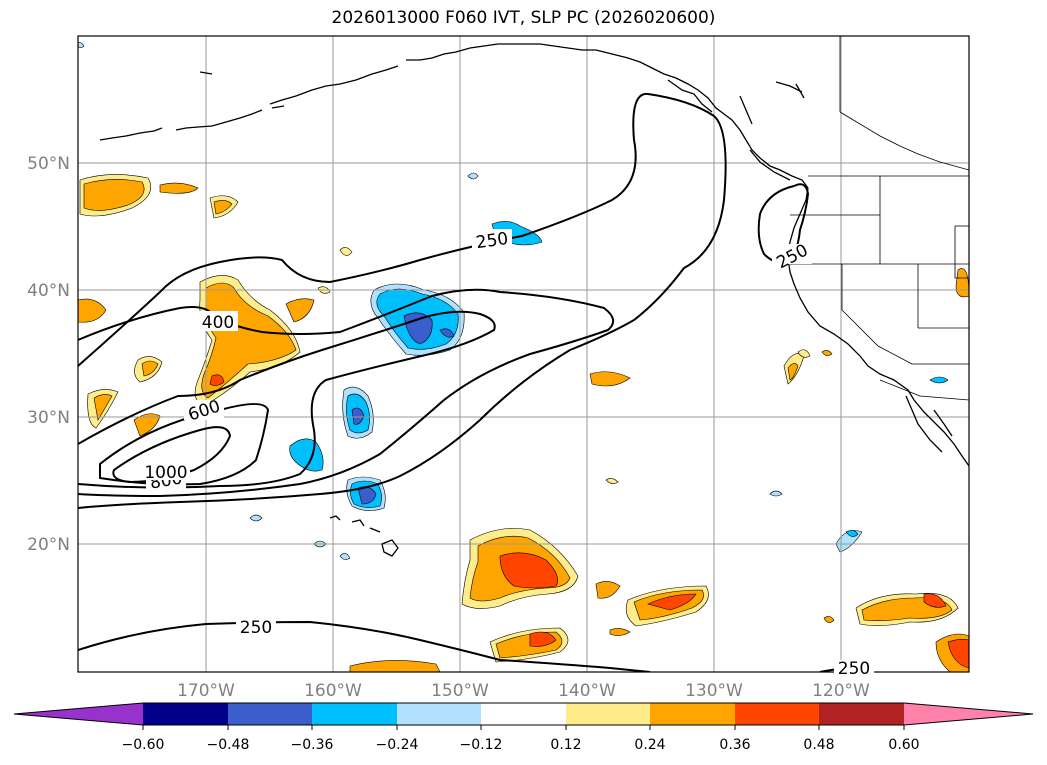 Image resolution: width=1047 pixels, height=765 pixels. What do you see at coordinates (714, 691) in the screenshot?
I see `lon-label-130w: 130°W` at bounding box center [714, 691].